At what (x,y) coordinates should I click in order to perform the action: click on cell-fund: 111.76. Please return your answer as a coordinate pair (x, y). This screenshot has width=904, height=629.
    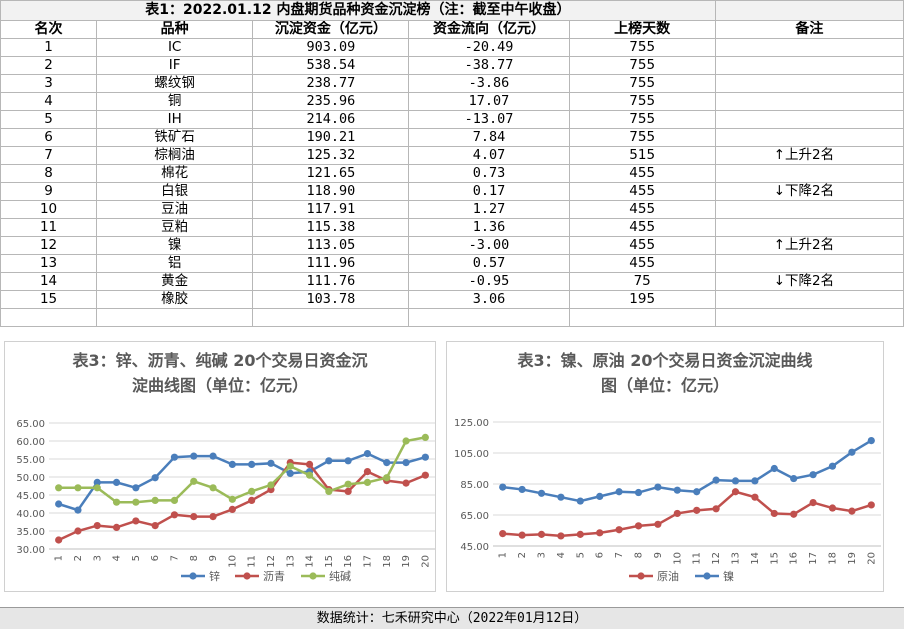
    Looking at the image, I should click on (331, 281).